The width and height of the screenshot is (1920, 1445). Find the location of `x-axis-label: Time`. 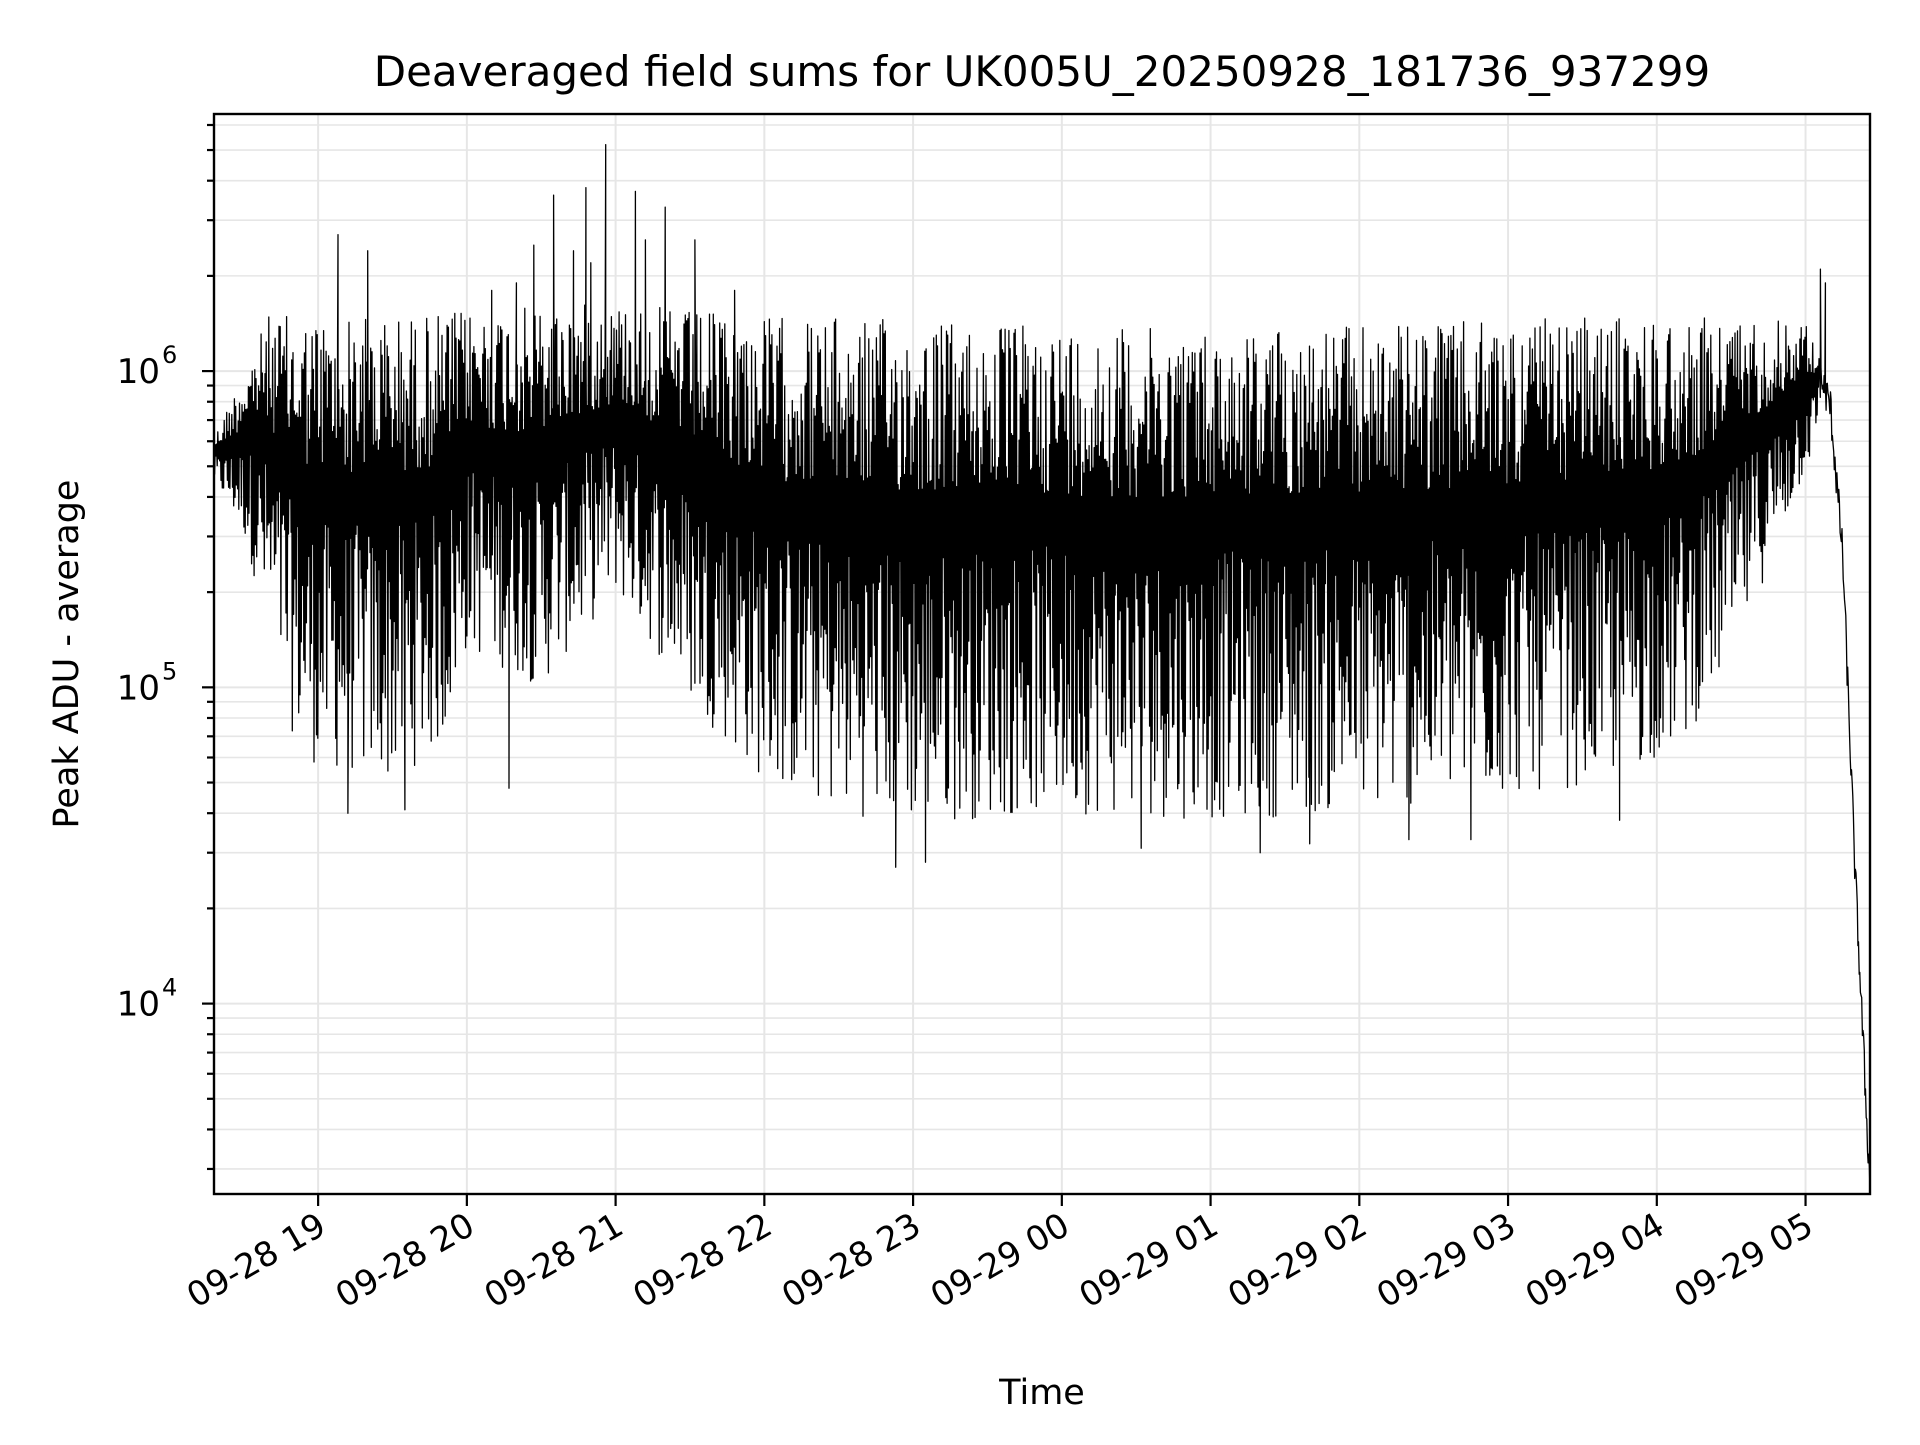

x-axis-label: Time is located at coordinates (1041, 1393).